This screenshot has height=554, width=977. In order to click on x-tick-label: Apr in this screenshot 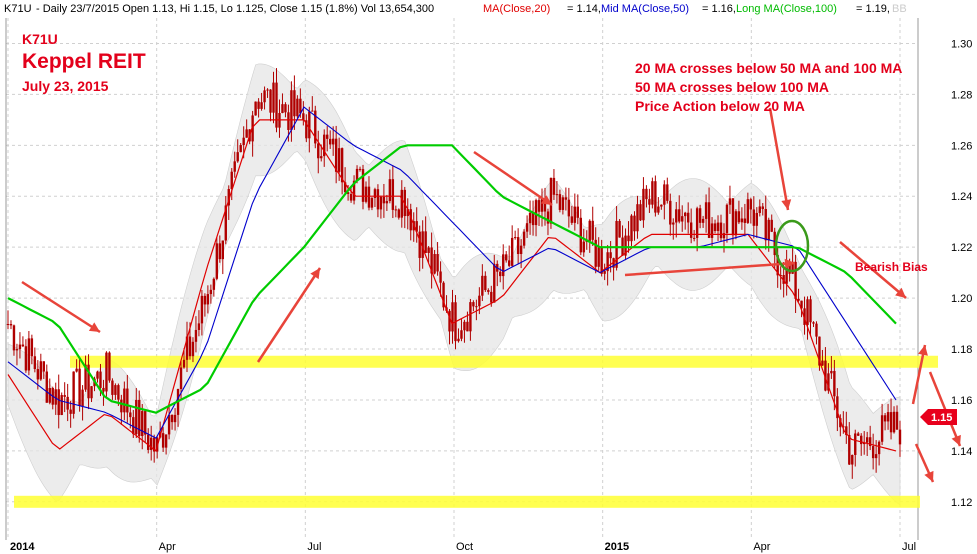, I will do `click(761, 547)`.